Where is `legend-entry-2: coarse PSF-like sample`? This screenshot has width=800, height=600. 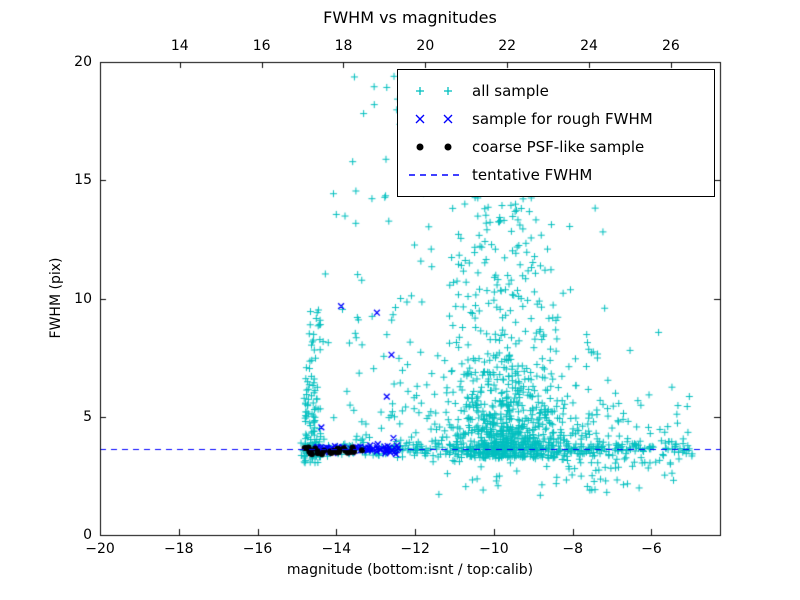 legend-entry-2: coarse PSF-like sample is located at coordinates (556, 147).